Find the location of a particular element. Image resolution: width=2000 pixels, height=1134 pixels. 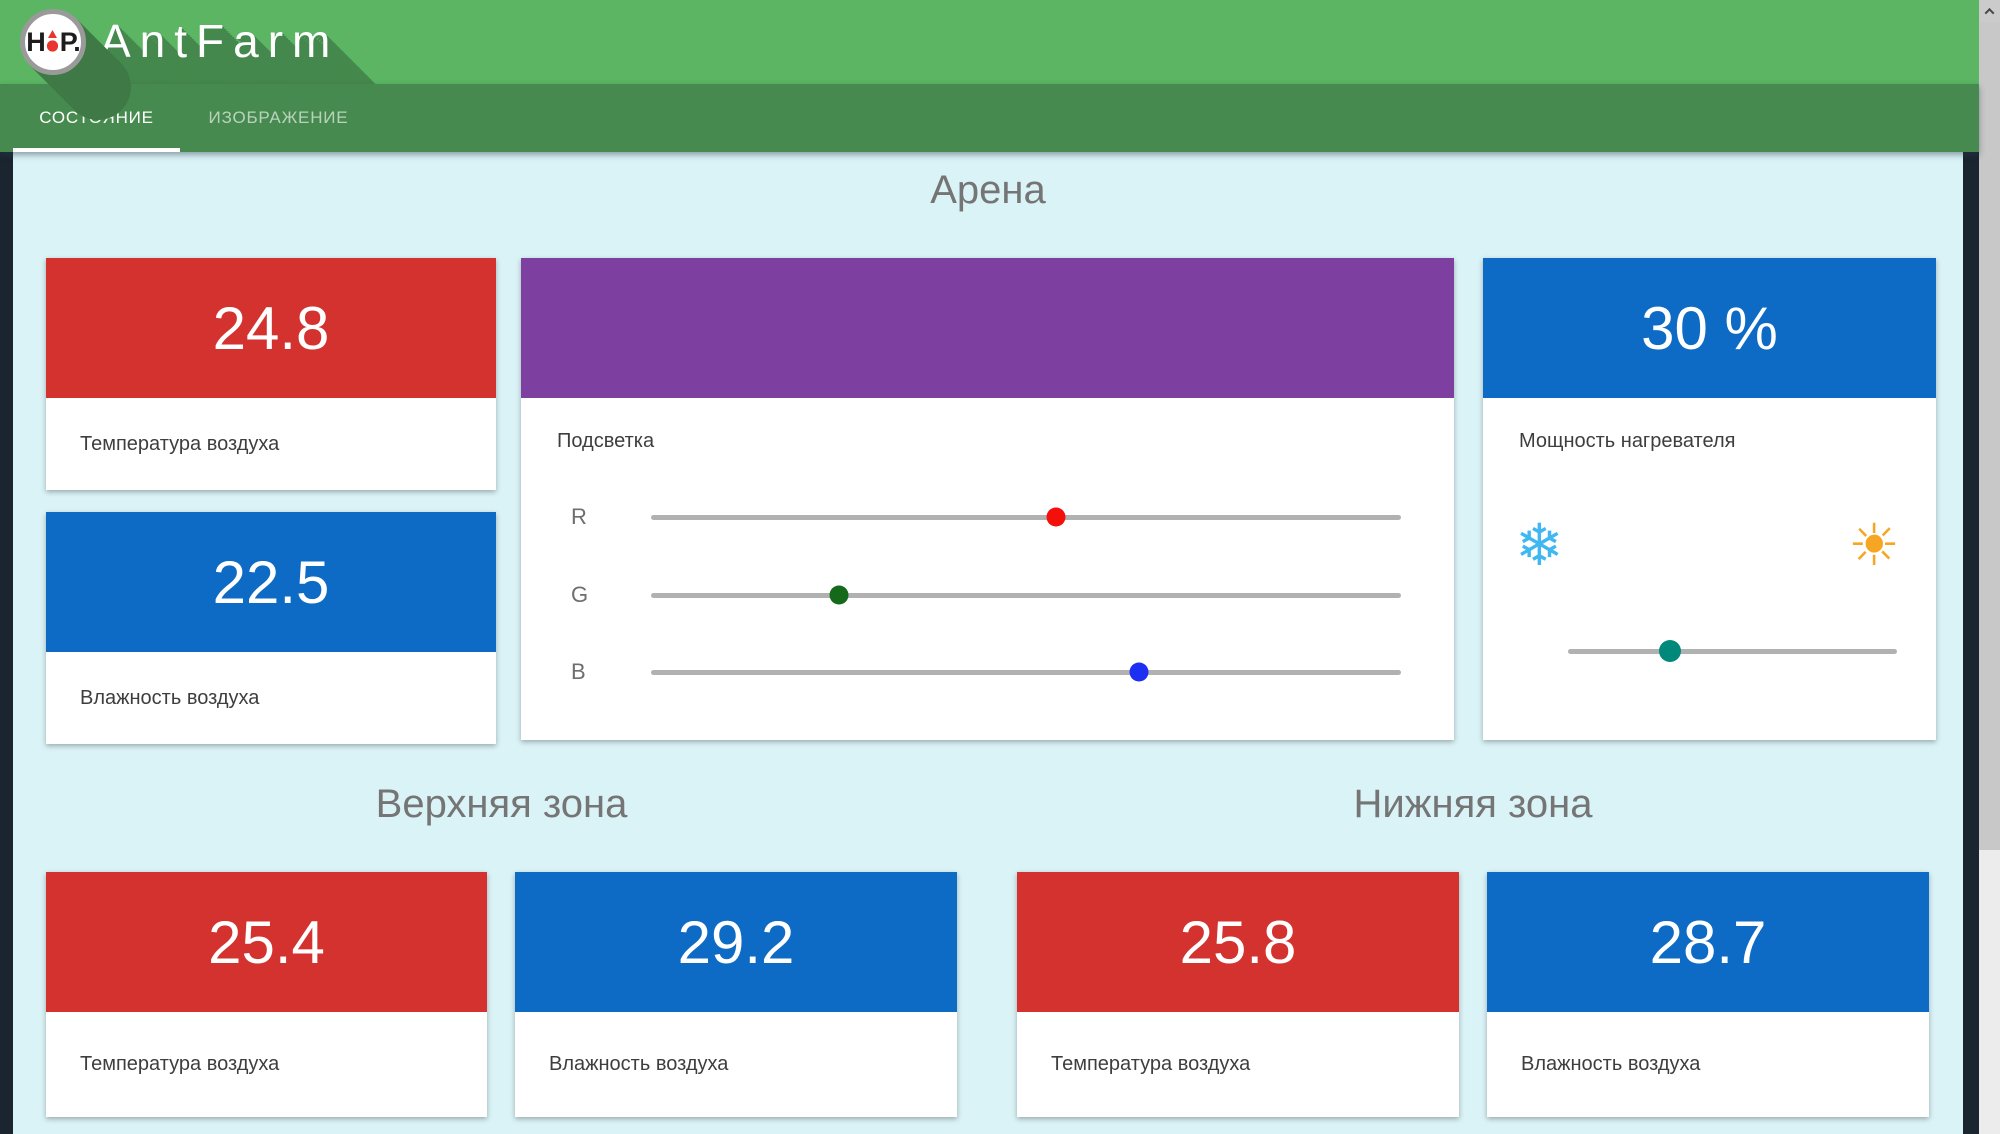

blue-slider-track is located at coordinates (1026, 672).